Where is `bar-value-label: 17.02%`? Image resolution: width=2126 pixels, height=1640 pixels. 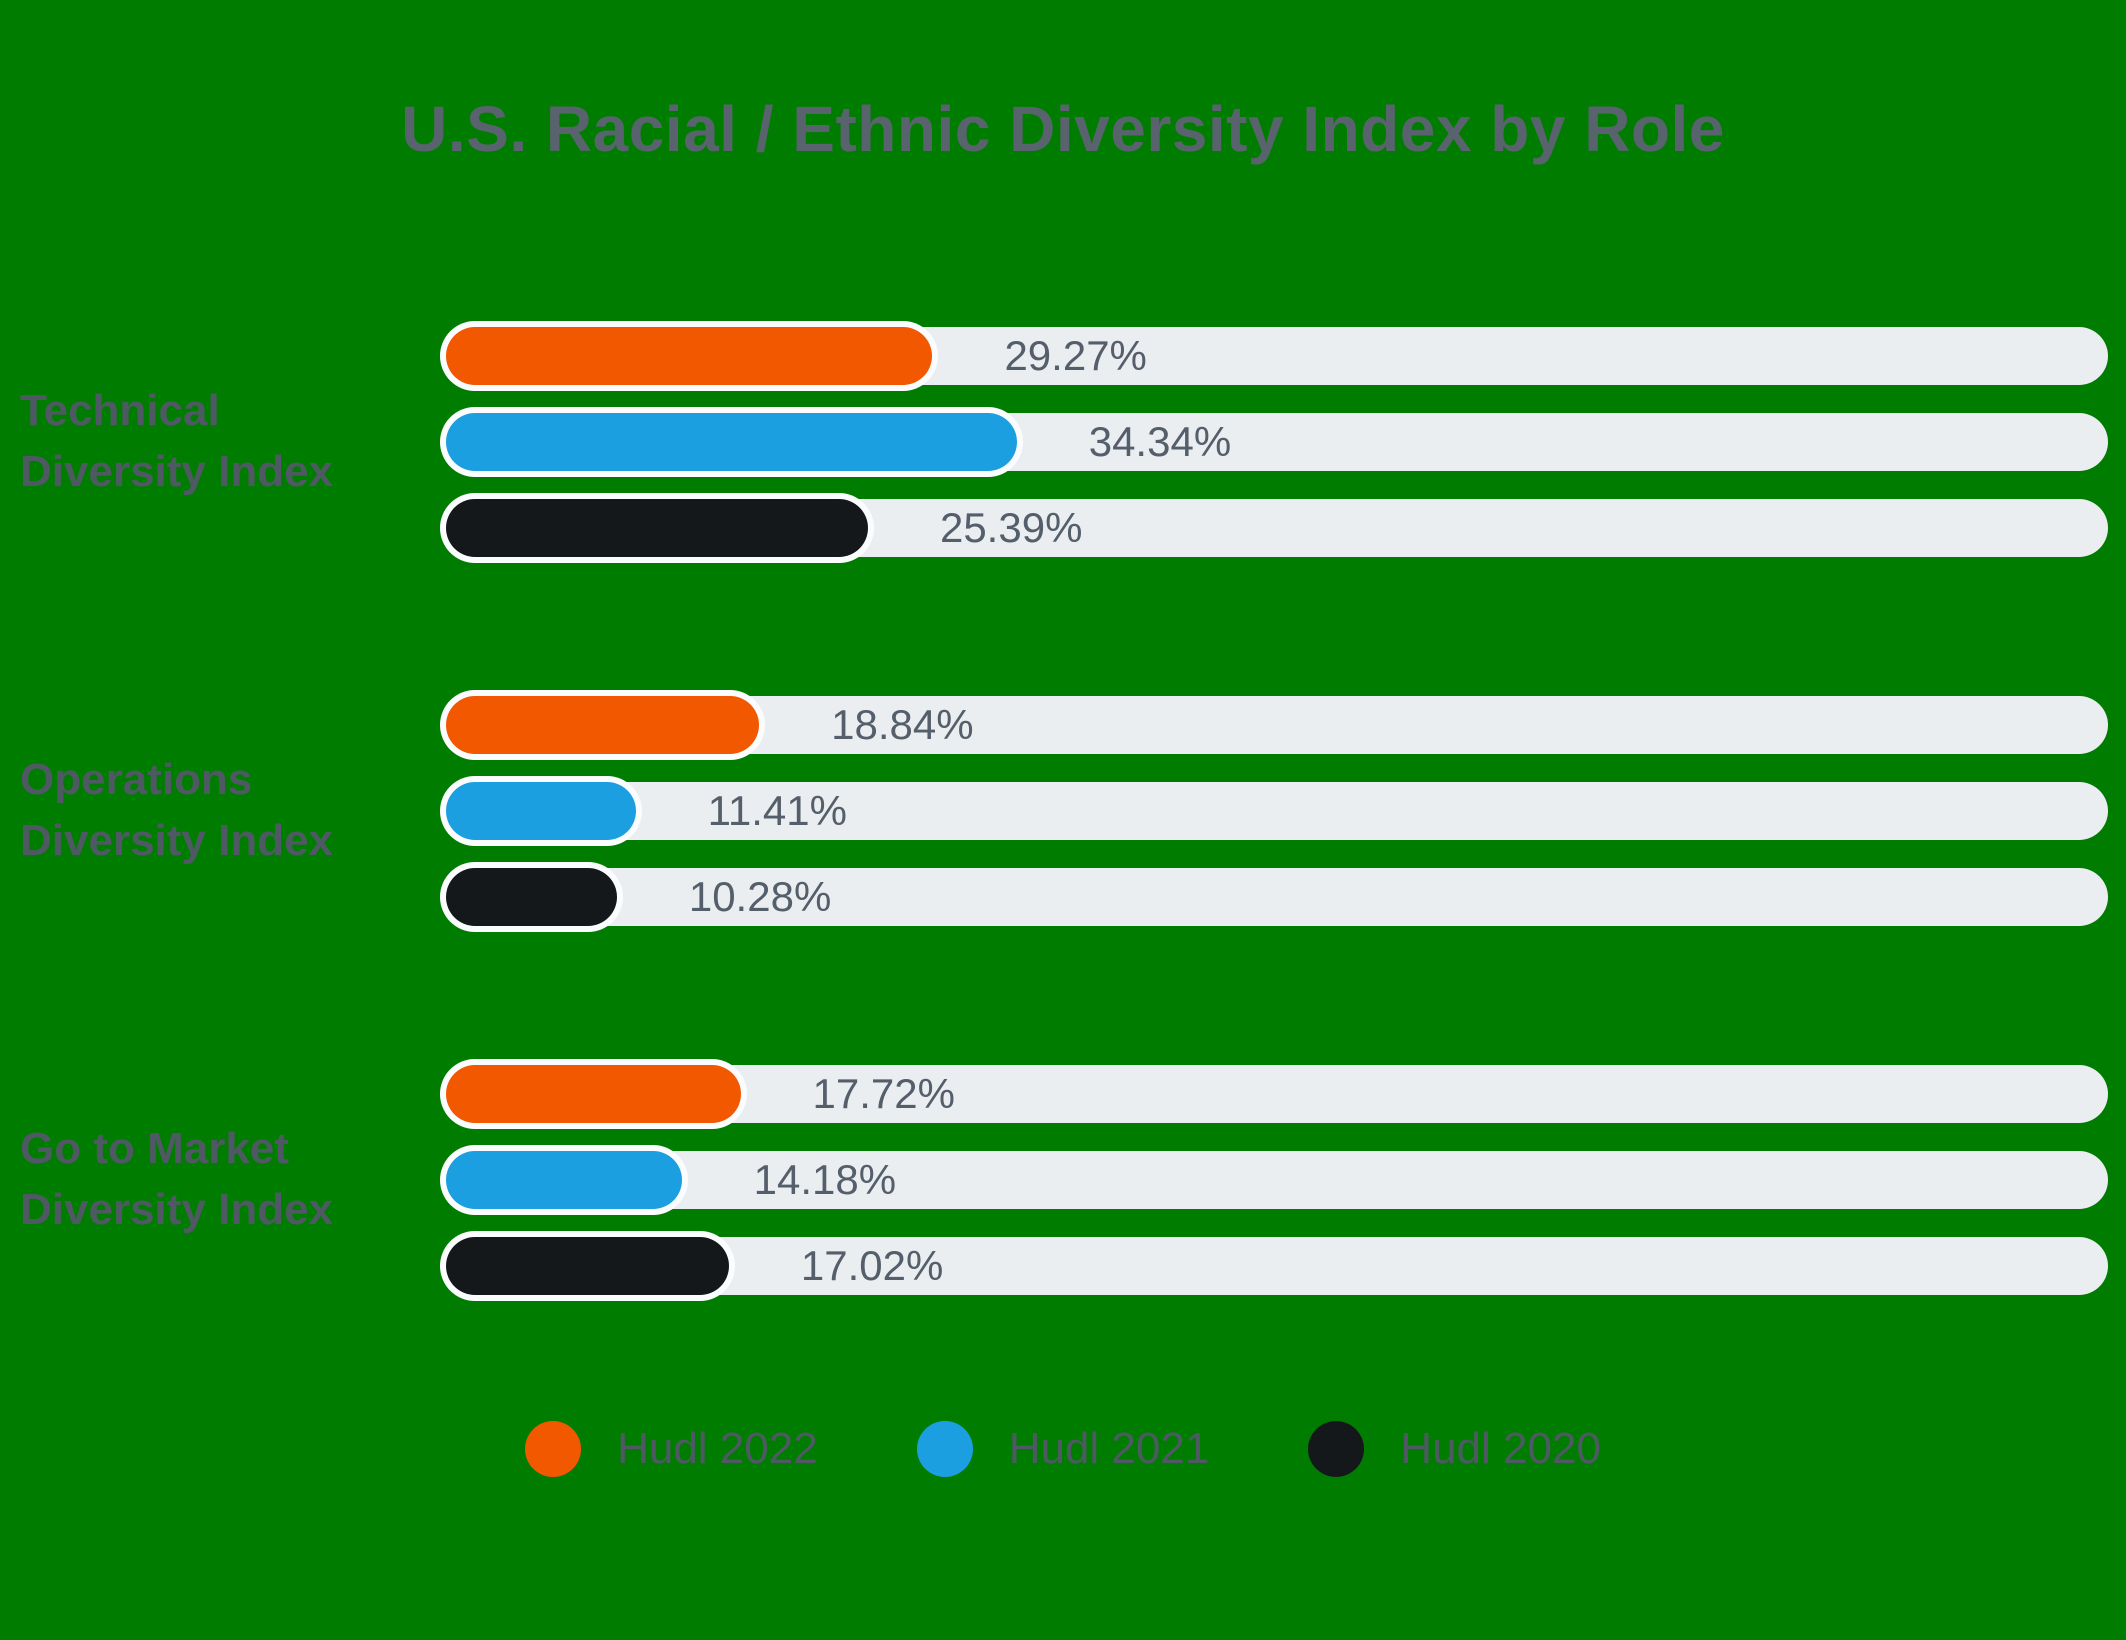 bar-value-label: 17.02% is located at coordinates (872, 1265).